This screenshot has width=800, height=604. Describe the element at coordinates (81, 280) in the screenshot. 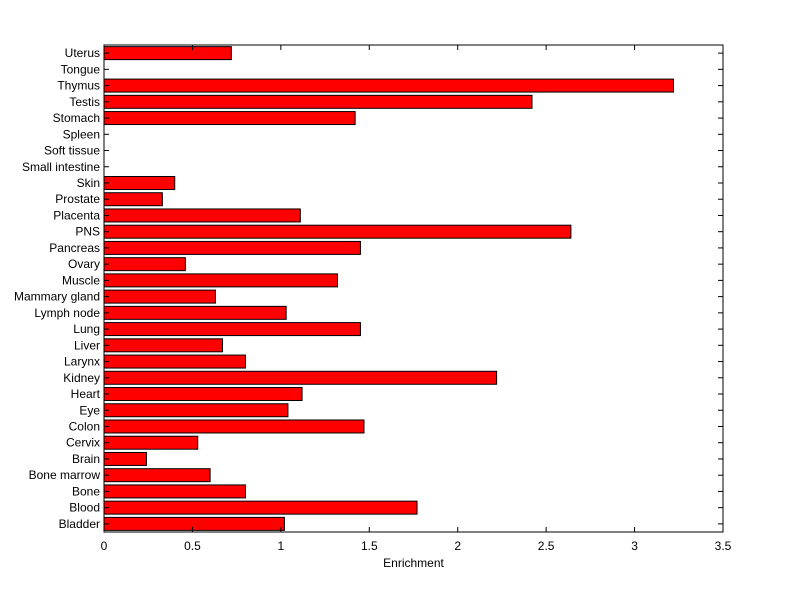

I see `y-tick-label-muscle: Muscle` at that location.